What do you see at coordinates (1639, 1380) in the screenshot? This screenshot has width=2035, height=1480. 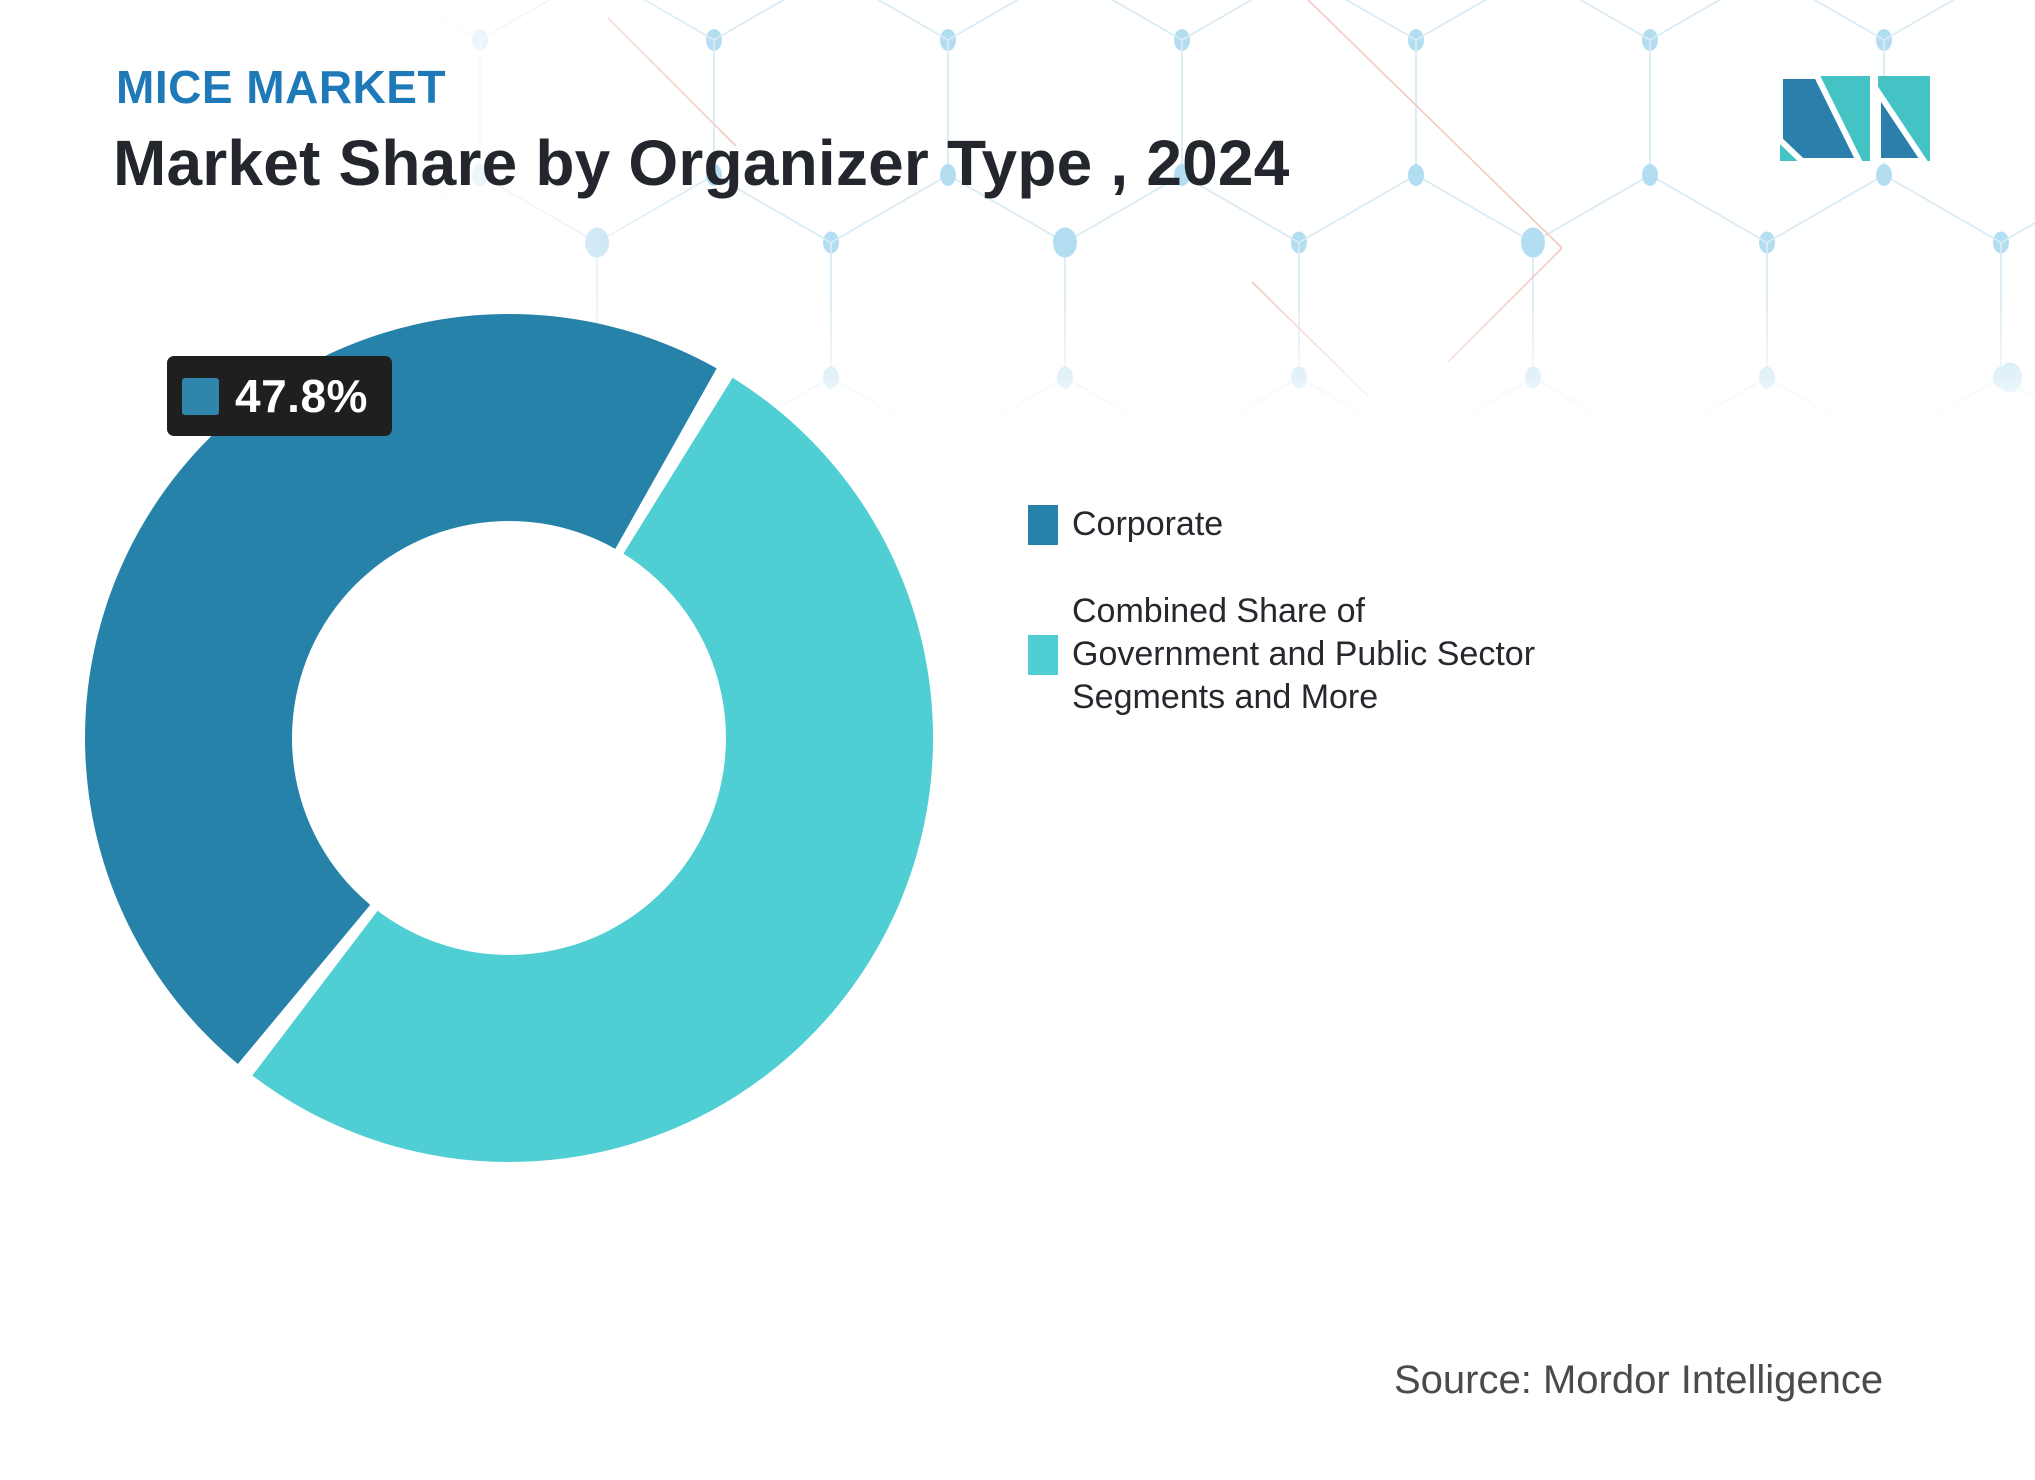 I see `source-attribution: Source: Mordor Intelligence` at bounding box center [1639, 1380].